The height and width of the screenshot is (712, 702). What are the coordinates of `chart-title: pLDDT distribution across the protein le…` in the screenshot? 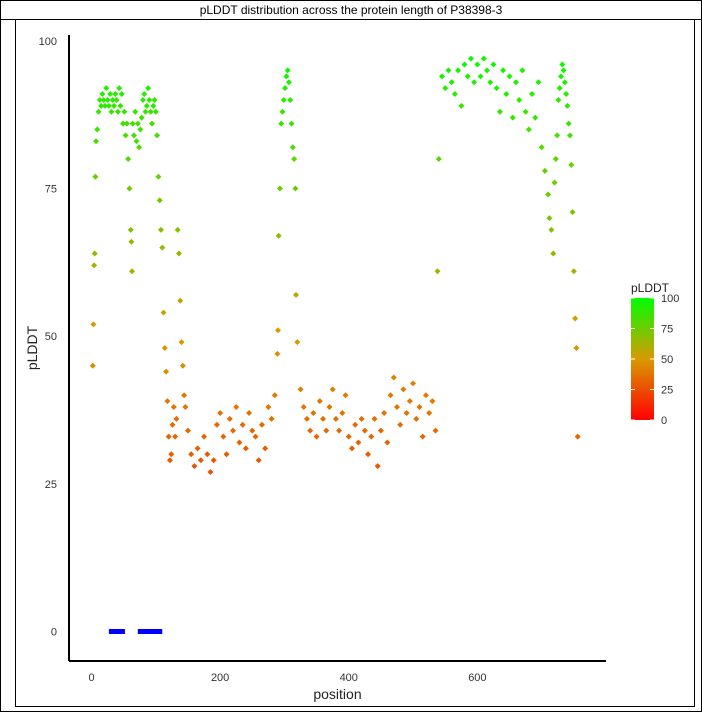 It's located at (351, 10).